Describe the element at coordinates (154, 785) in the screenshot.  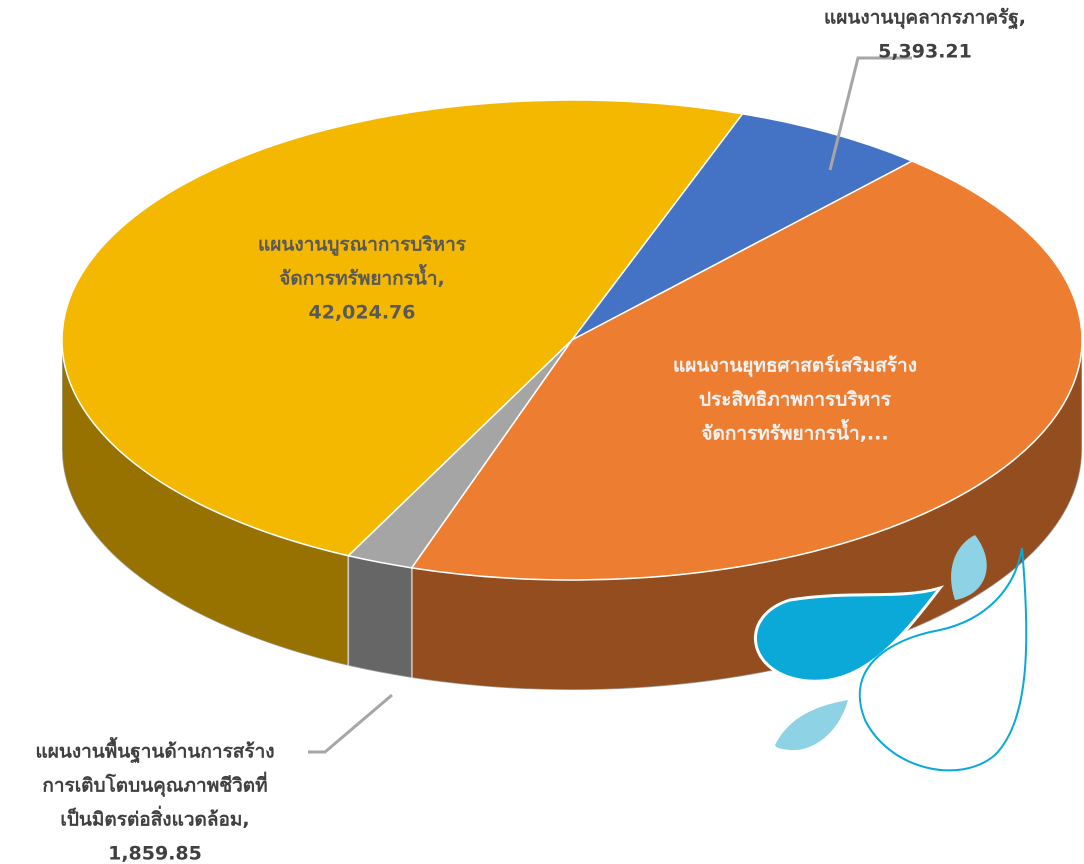
I see `slice-label: การเติบโตบนคุณภาพชีวิตที่` at that location.